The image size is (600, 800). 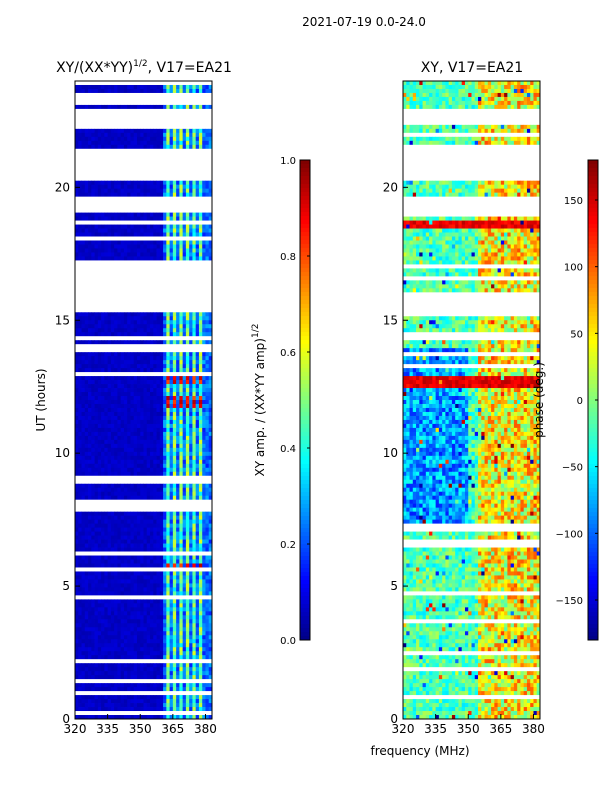 What do you see at coordinates (143, 713) in the screenshot?
I see `heatmap-gap-row` at bounding box center [143, 713].